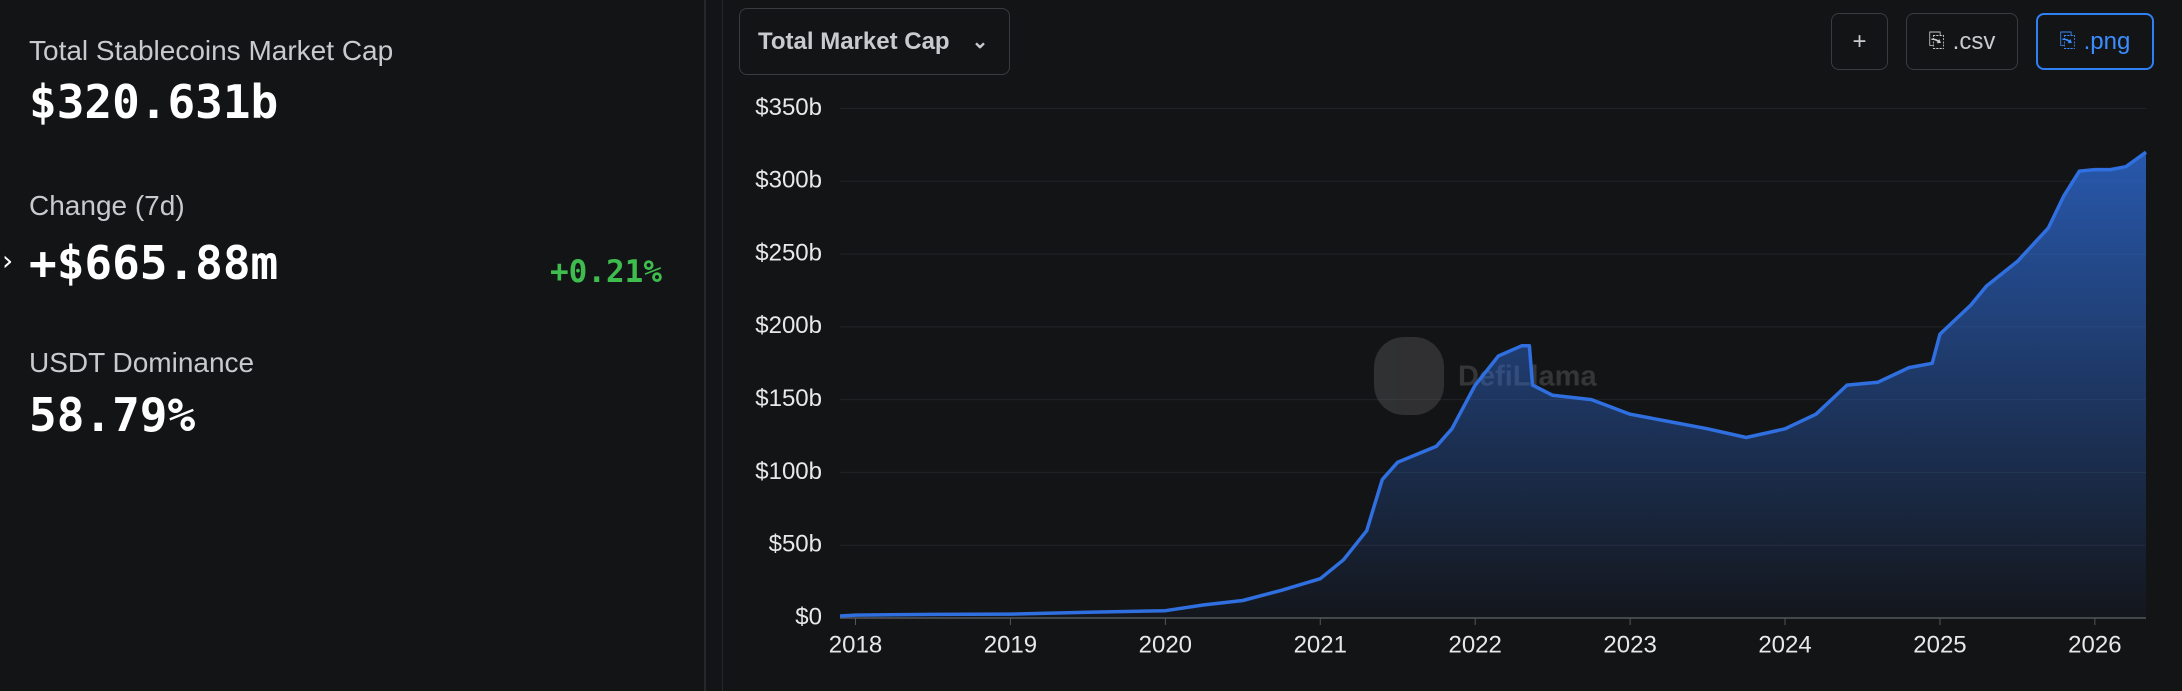 The width and height of the screenshot is (2182, 691). Describe the element at coordinates (107, 205) in the screenshot. I see `change-label: Change (7d)` at that location.